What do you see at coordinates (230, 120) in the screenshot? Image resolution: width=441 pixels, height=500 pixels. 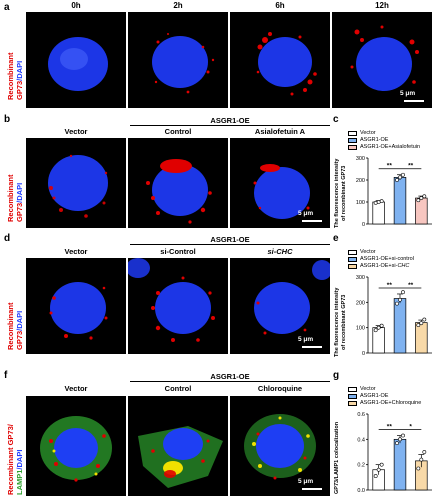 I see `group-header-b: ASGR1-OE` at bounding box center [230, 120].